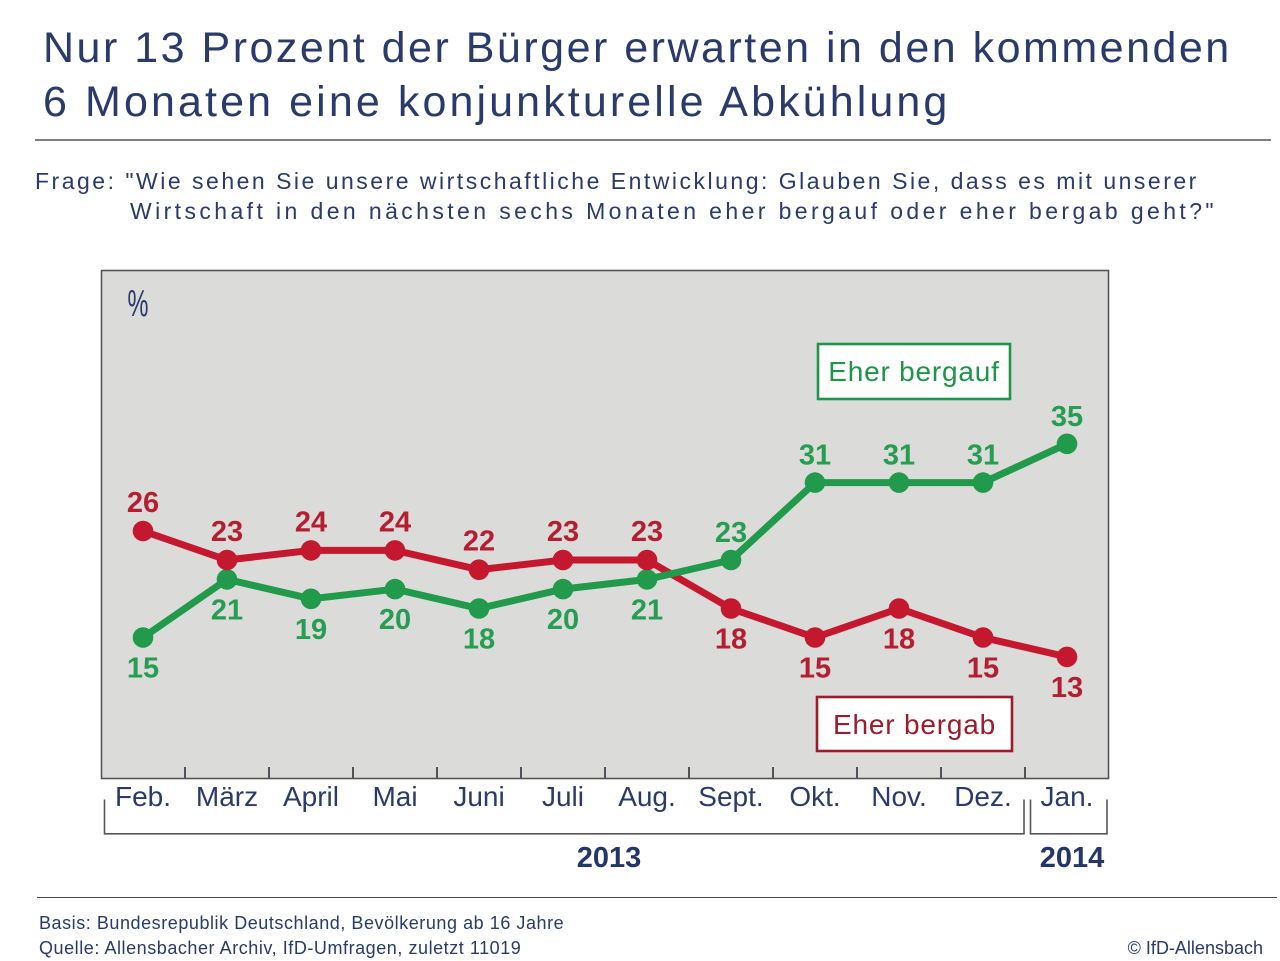  Describe the element at coordinates (814, 796) in the screenshot. I see `svg-text: Okt.` at that location.